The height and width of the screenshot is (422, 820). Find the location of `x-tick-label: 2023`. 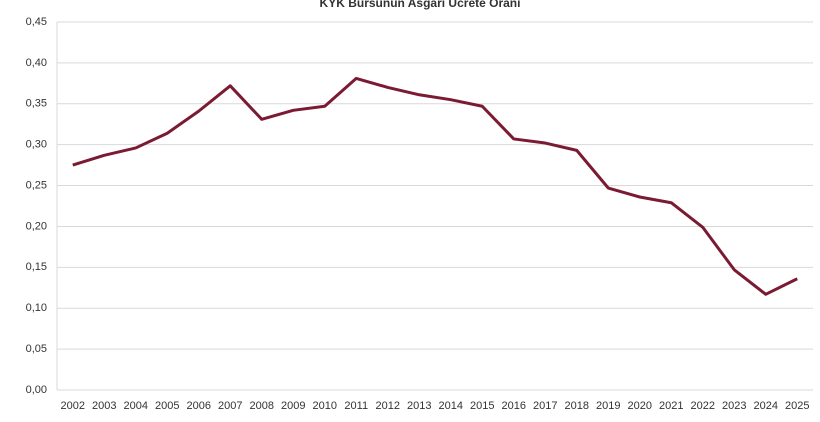

x-tick-label: 2023 is located at coordinates (734, 406).